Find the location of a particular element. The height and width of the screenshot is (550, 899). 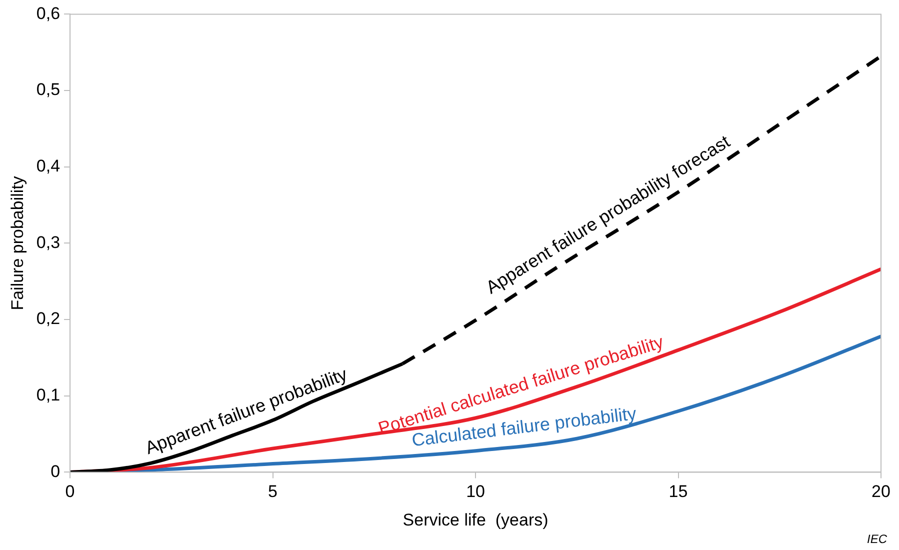

x-tick-label: 20 is located at coordinates (881, 492).